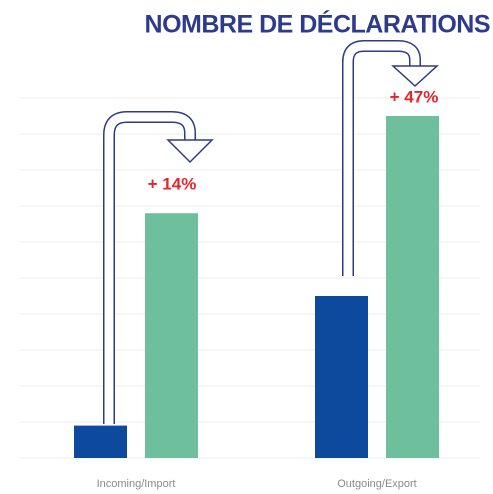 The height and width of the screenshot is (494, 493). I want to click on chart-title: NOMBRE DE DÉCLARATIONS, so click(317, 24).